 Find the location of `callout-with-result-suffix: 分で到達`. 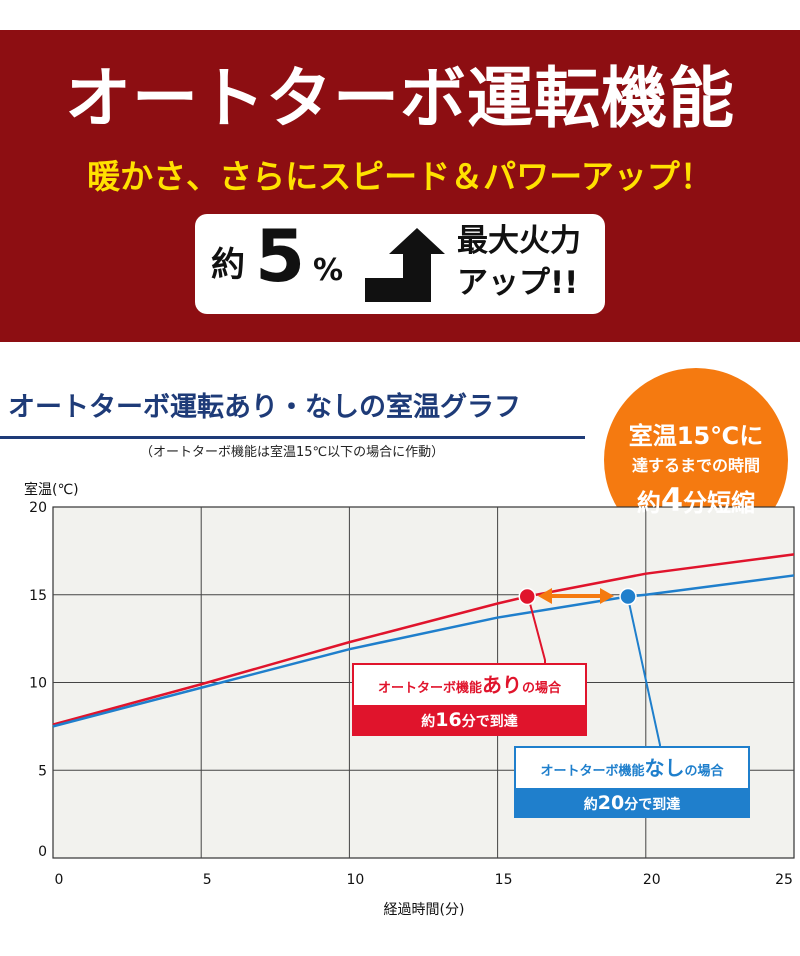

callout-with-result-suffix: 分で到達 is located at coordinates (489, 722).